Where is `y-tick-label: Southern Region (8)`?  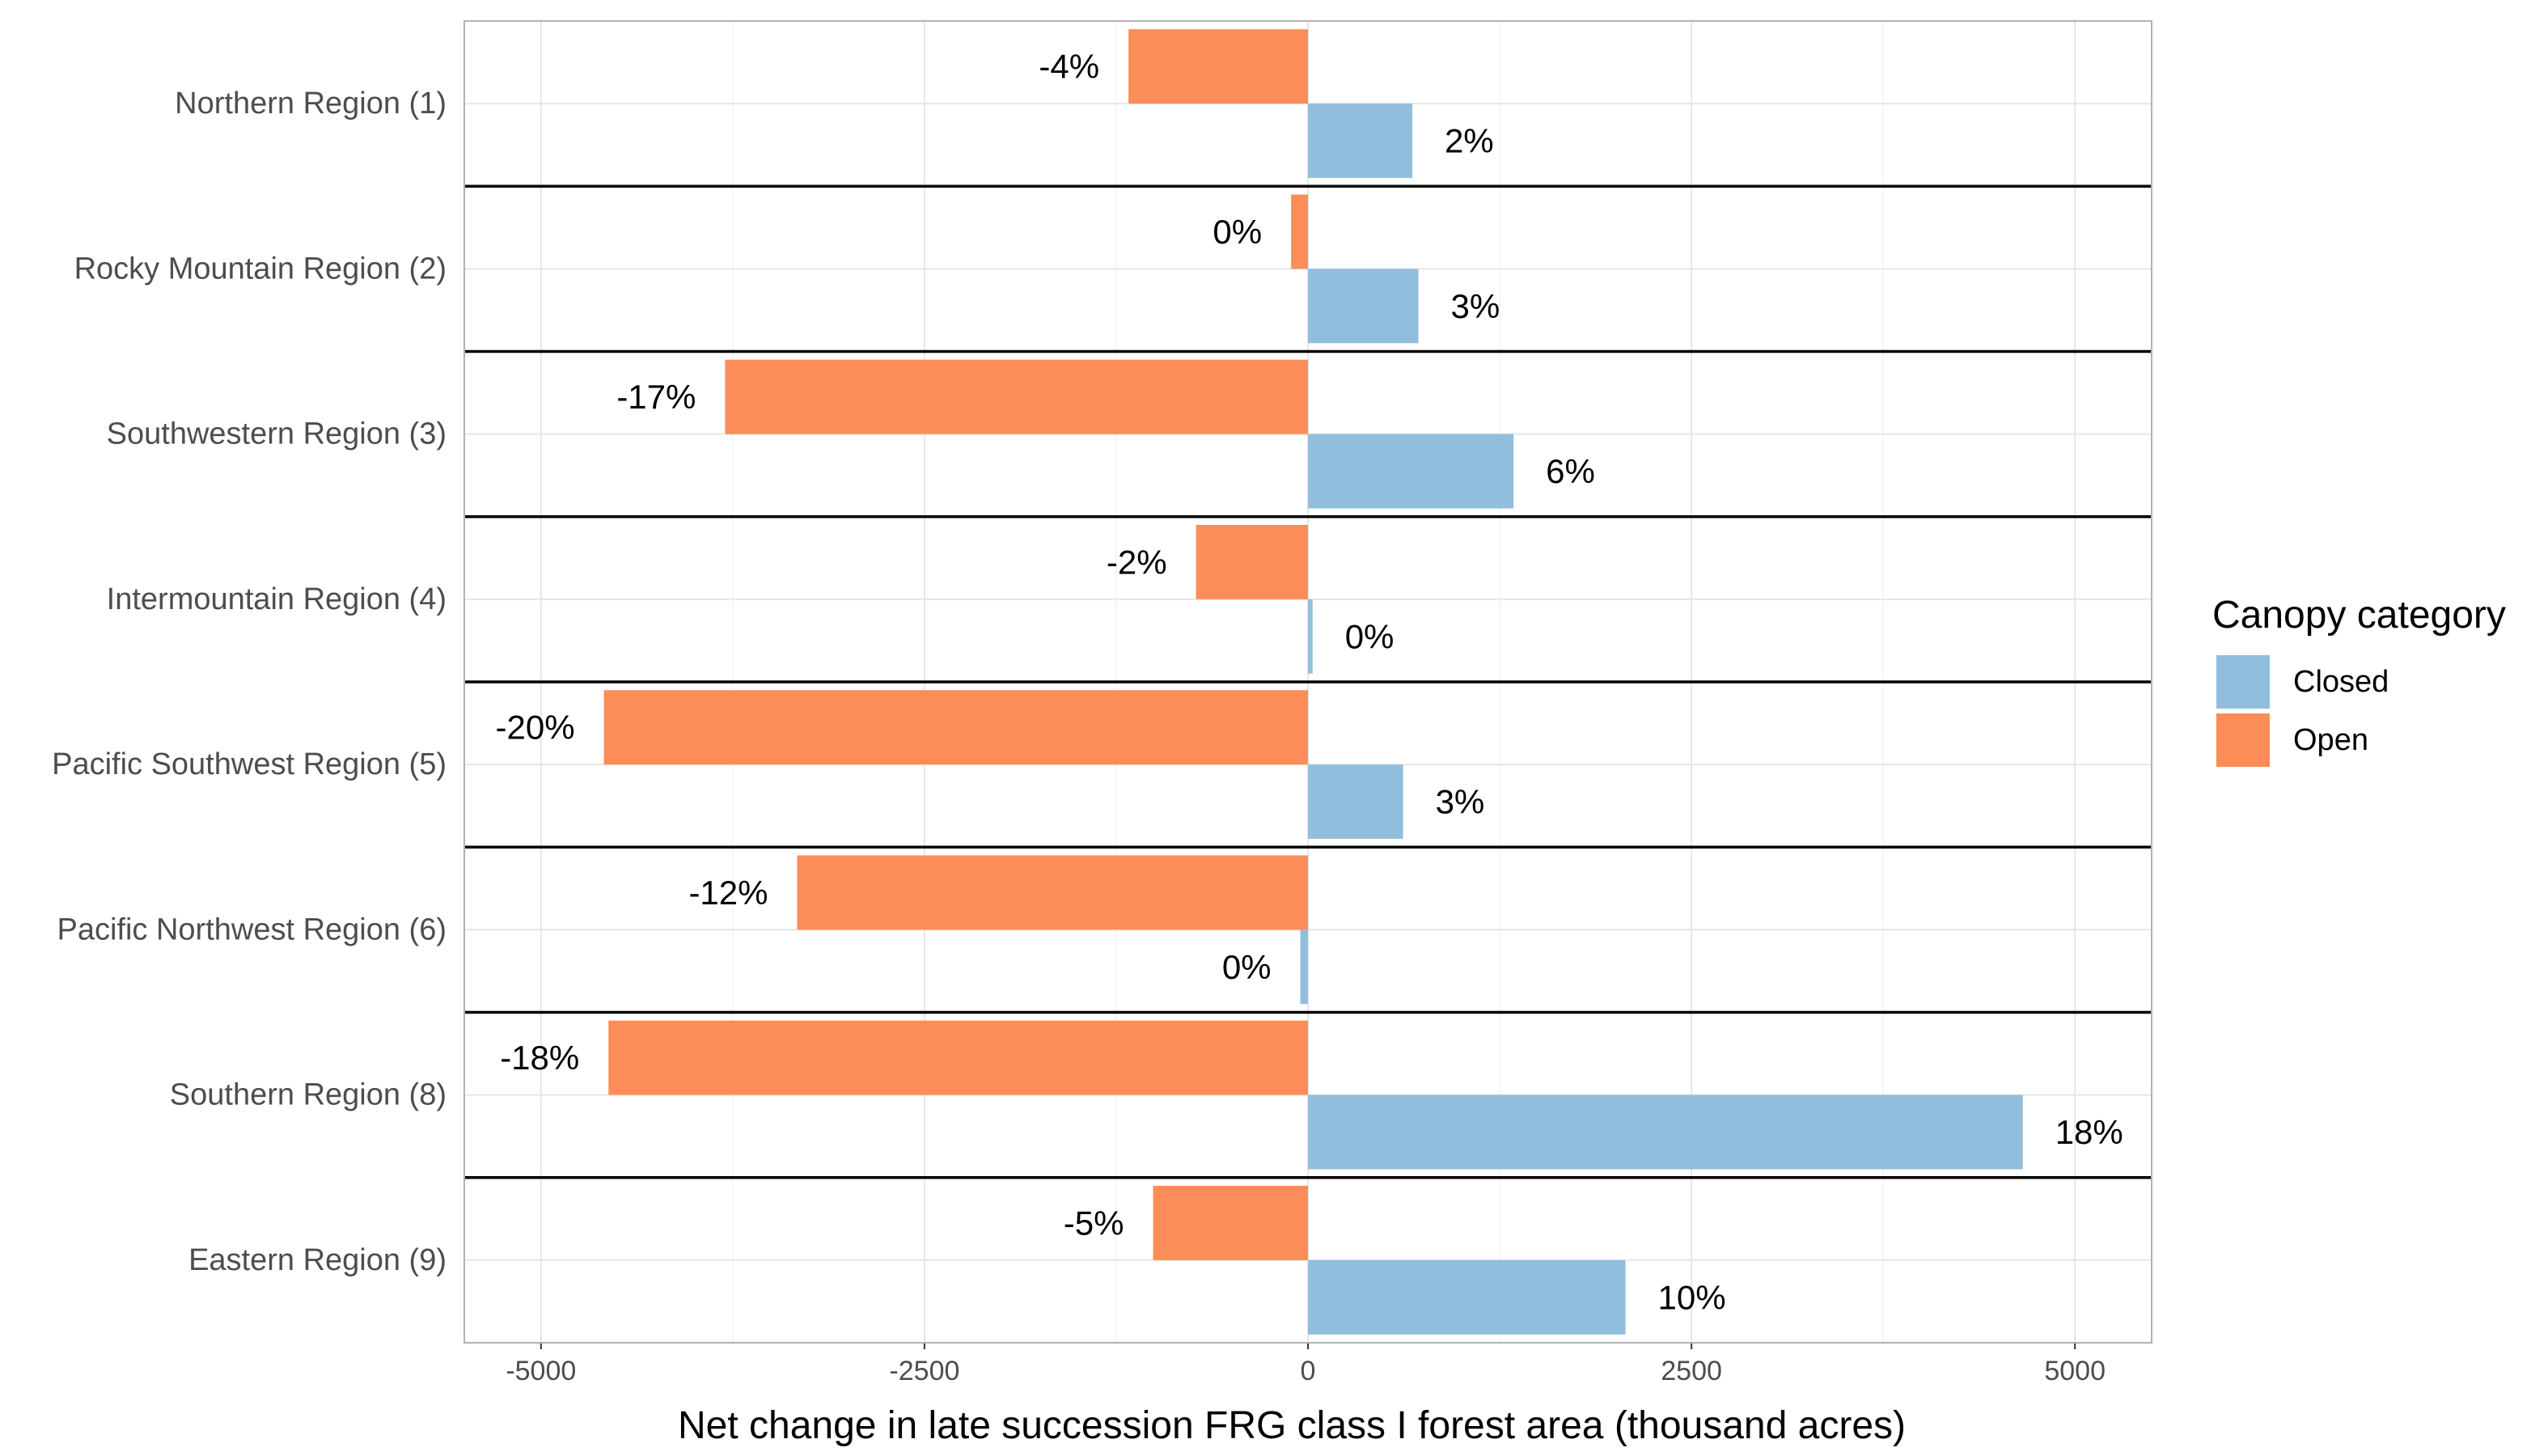 y-tick-label: Southern Region (8) is located at coordinates (308, 1095).